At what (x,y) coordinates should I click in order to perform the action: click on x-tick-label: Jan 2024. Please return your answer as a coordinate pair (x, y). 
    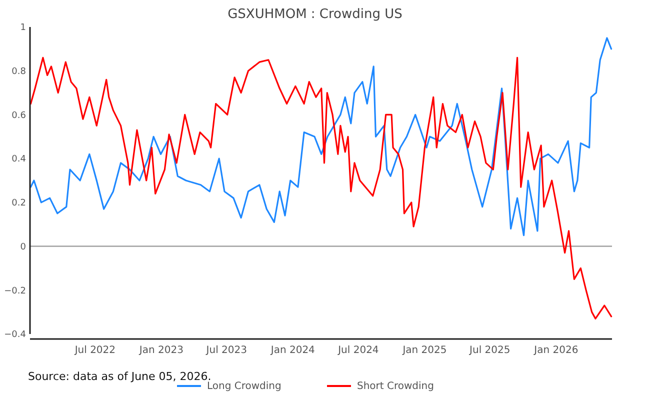
    Looking at the image, I should click on (292, 350).